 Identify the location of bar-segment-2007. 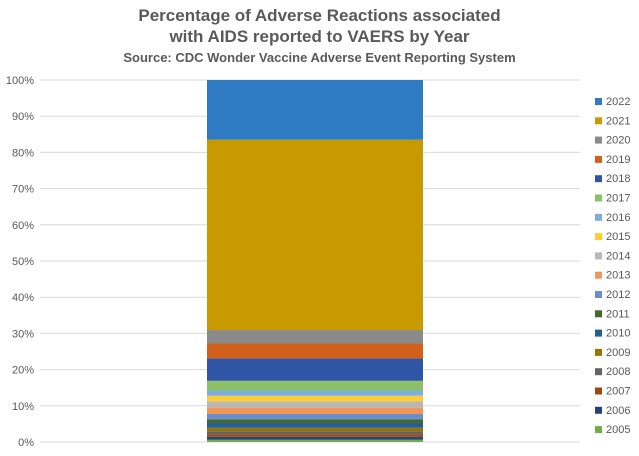
(315, 435).